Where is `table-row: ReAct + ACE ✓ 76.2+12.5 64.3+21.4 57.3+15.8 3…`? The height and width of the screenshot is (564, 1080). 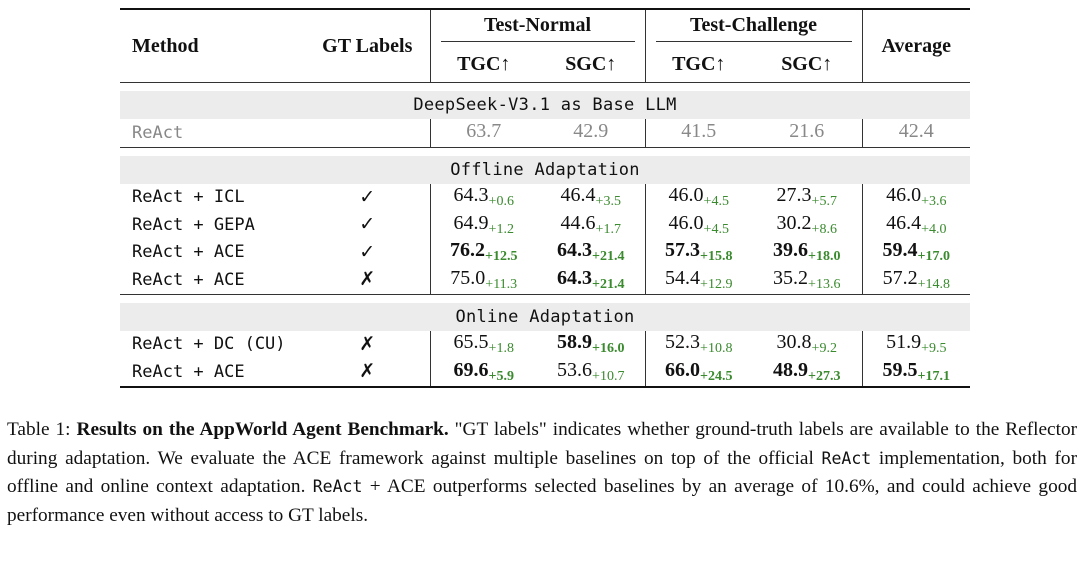
table-row: ReAct + ACE ✓ 76.2+12.5 64.3+21.4 57.3+15.8 3… is located at coordinates (545, 252).